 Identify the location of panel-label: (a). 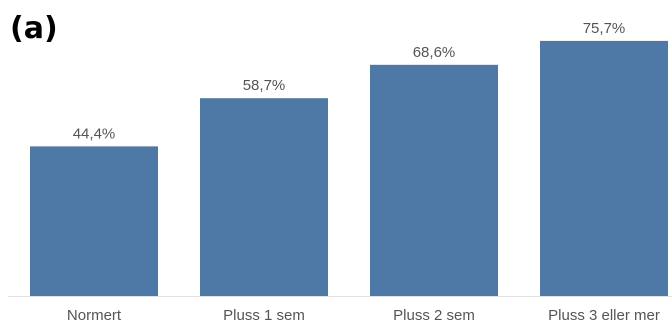
(34, 28).